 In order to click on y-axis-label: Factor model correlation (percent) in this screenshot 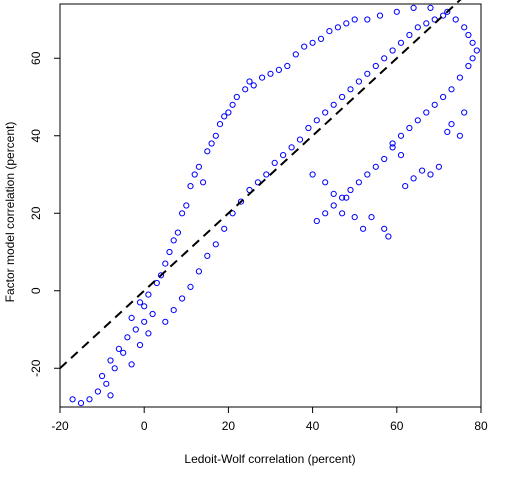, I will do `click(10, 212)`.